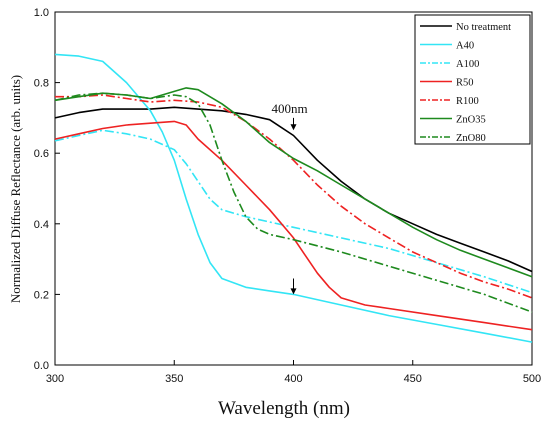  Describe the element at coordinates (41, 84) in the screenshot. I see `y-tick-label: 0.8` at that location.